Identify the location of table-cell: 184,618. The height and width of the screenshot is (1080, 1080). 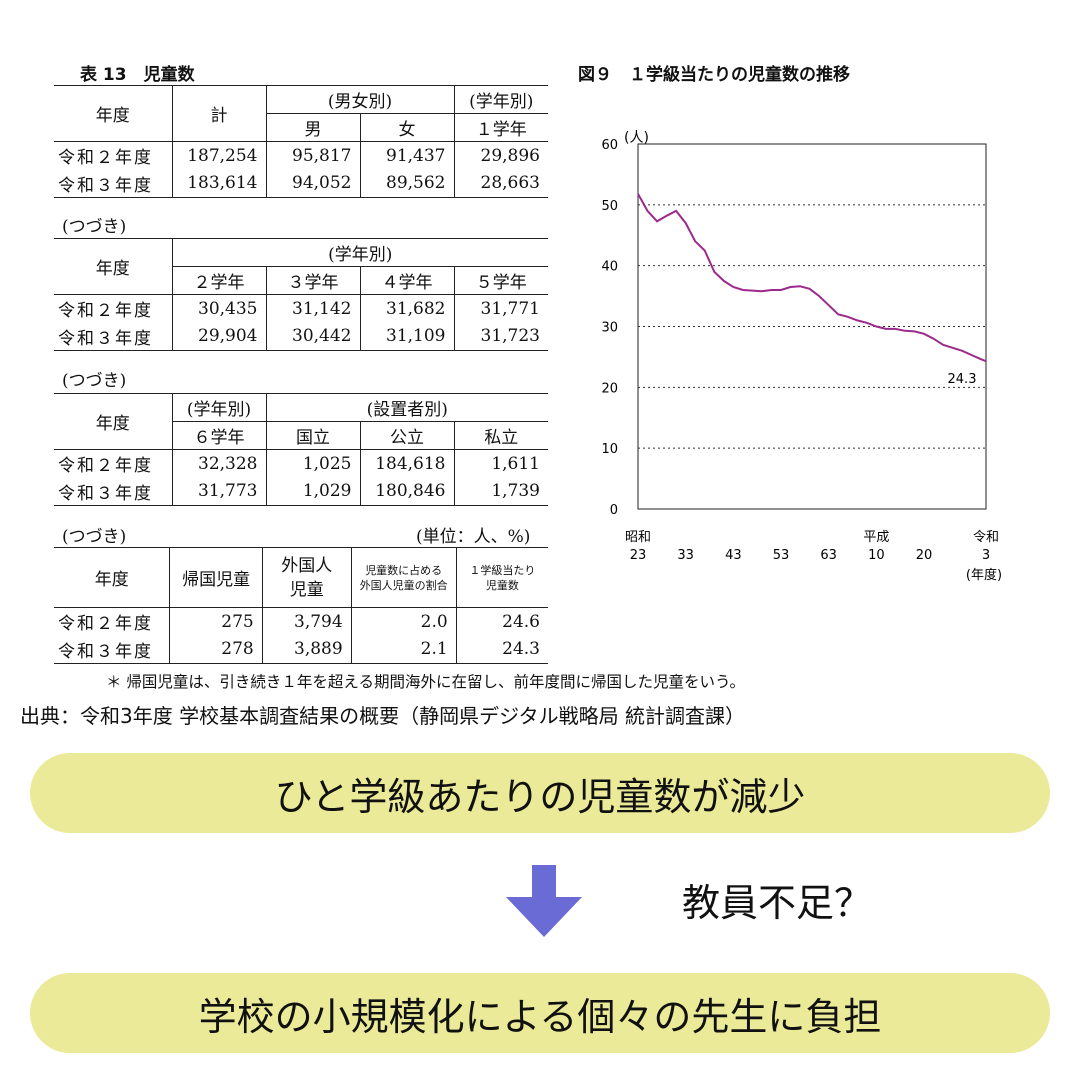
(407, 463).